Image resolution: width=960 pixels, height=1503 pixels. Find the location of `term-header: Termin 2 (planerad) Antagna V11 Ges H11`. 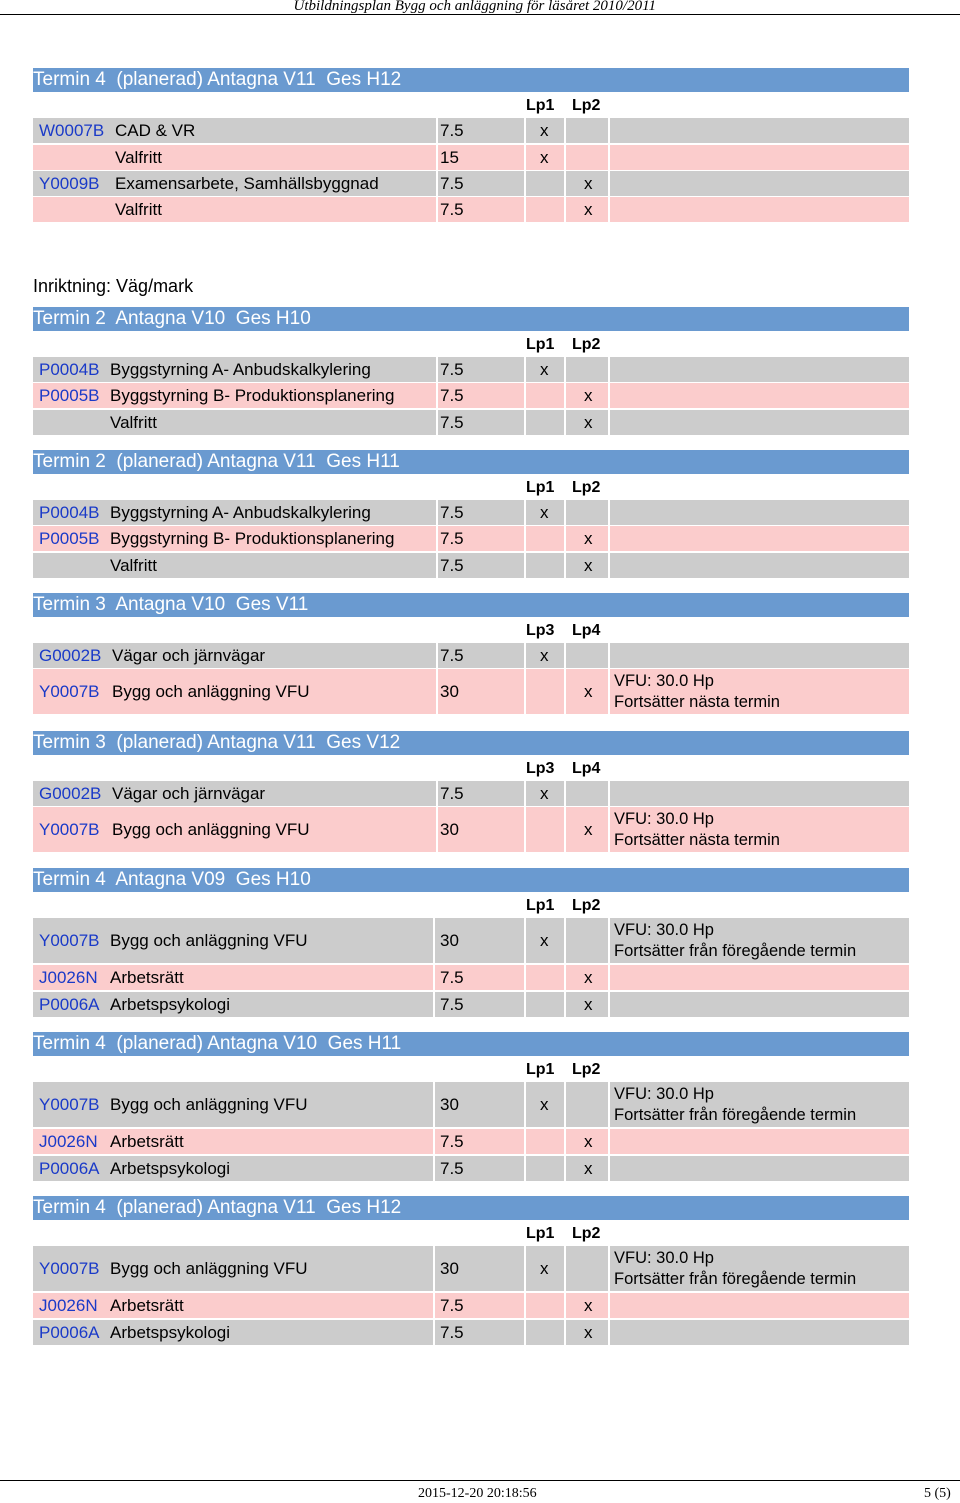

term-header: Termin 2 (planerad) Antagna V11 Ges H11 is located at coordinates (471, 462).